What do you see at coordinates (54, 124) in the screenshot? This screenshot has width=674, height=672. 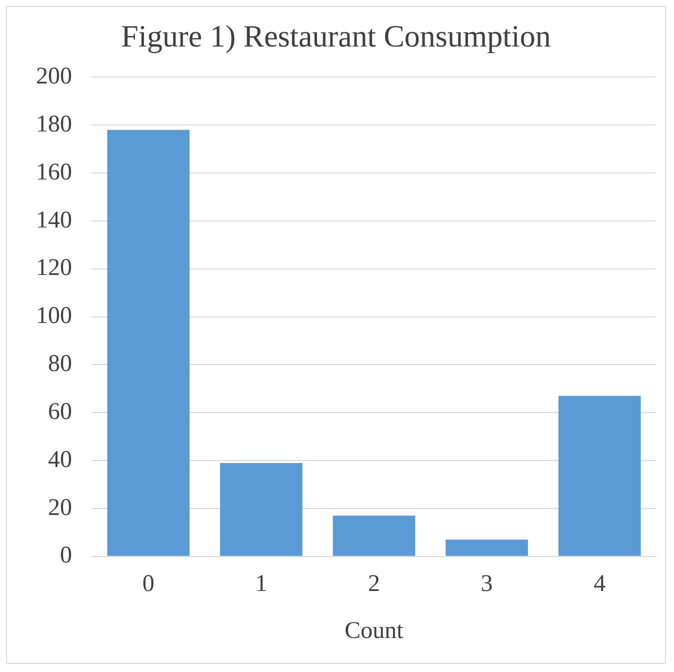 I see `y-tick-label: 180` at bounding box center [54, 124].